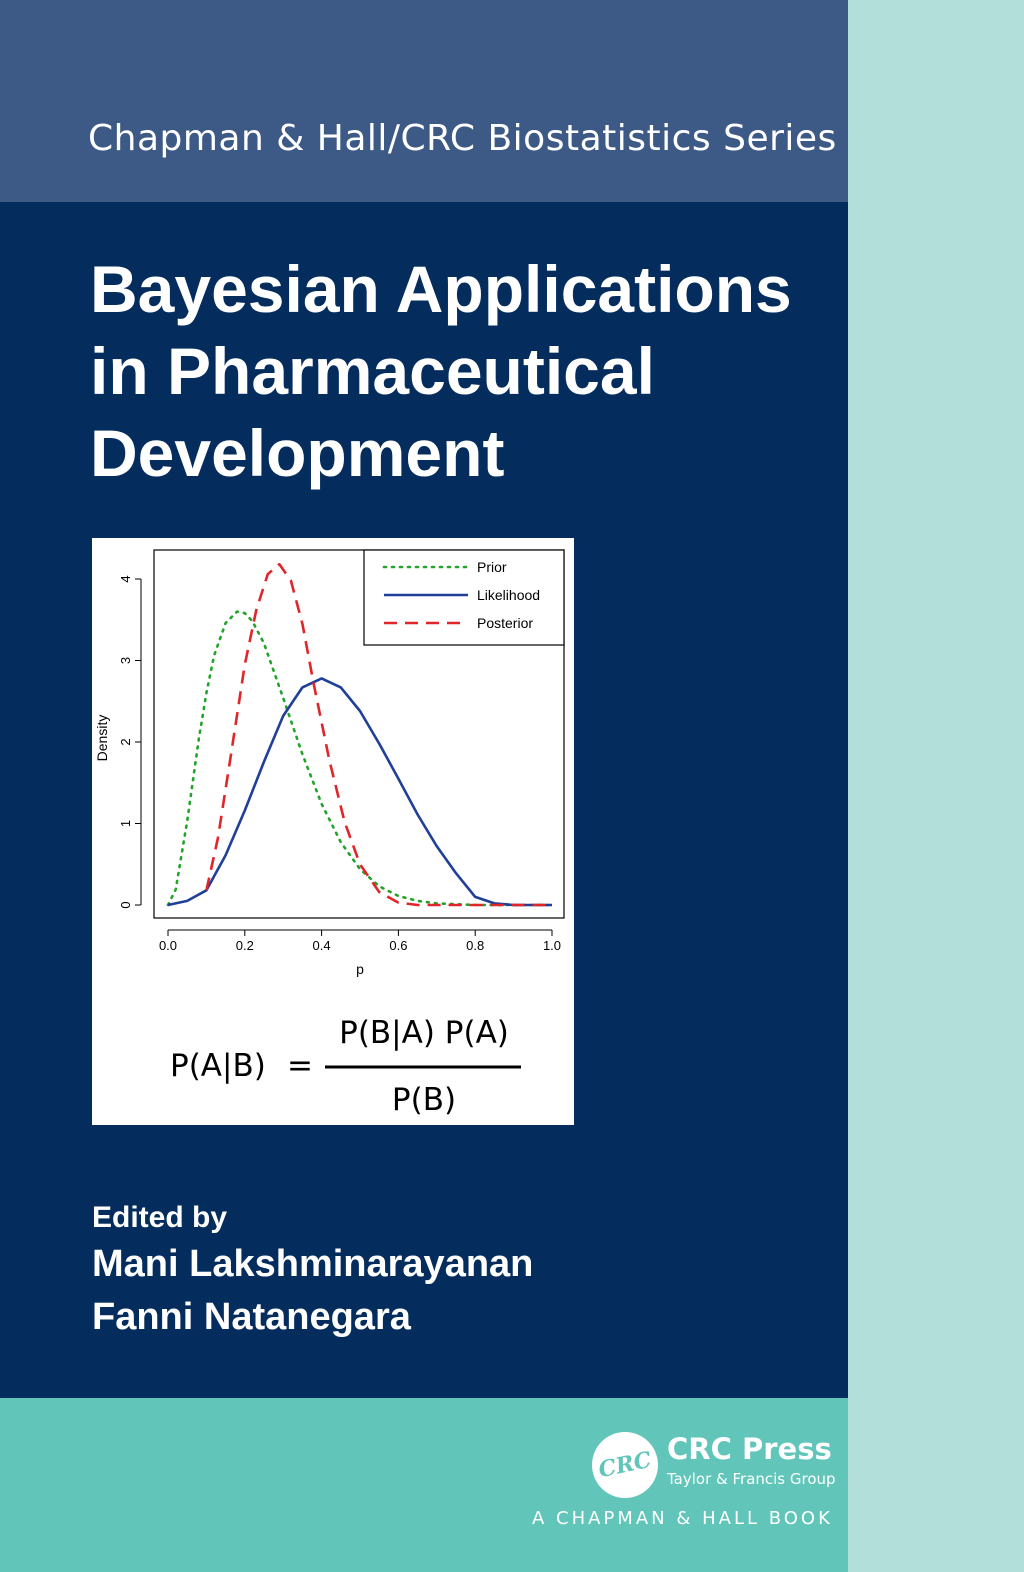 The height and width of the screenshot is (1572, 1024). Describe the element at coordinates (441, 289) in the screenshot. I see `title-line: Bayesian Applications` at that location.